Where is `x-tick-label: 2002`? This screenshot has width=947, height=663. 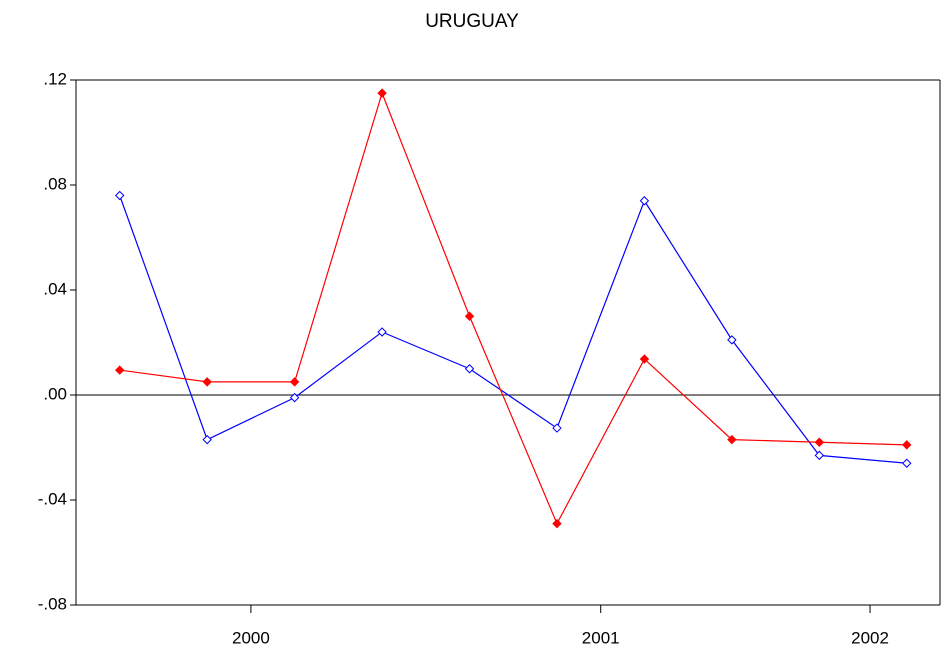 x-tick-label: 2002 is located at coordinates (870, 637).